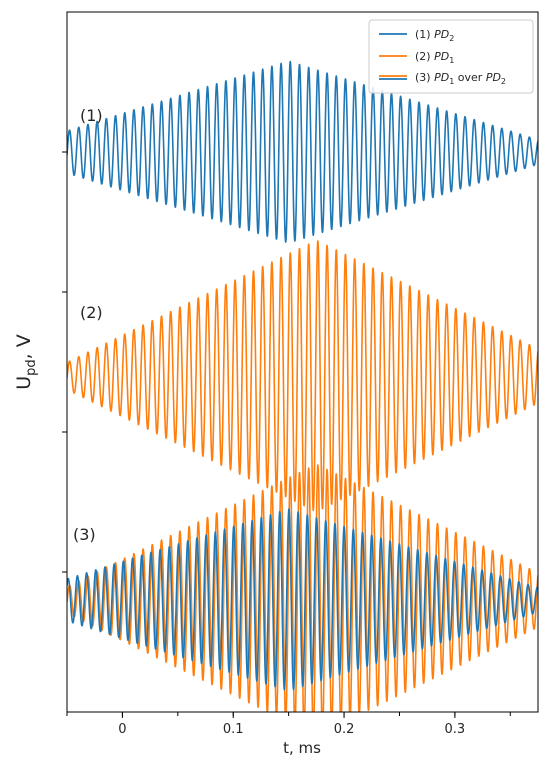 The height and width of the screenshot is (768, 550). What do you see at coordinates (91, 312) in the screenshot?
I see `panel-label-2: (2)` at bounding box center [91, 312].